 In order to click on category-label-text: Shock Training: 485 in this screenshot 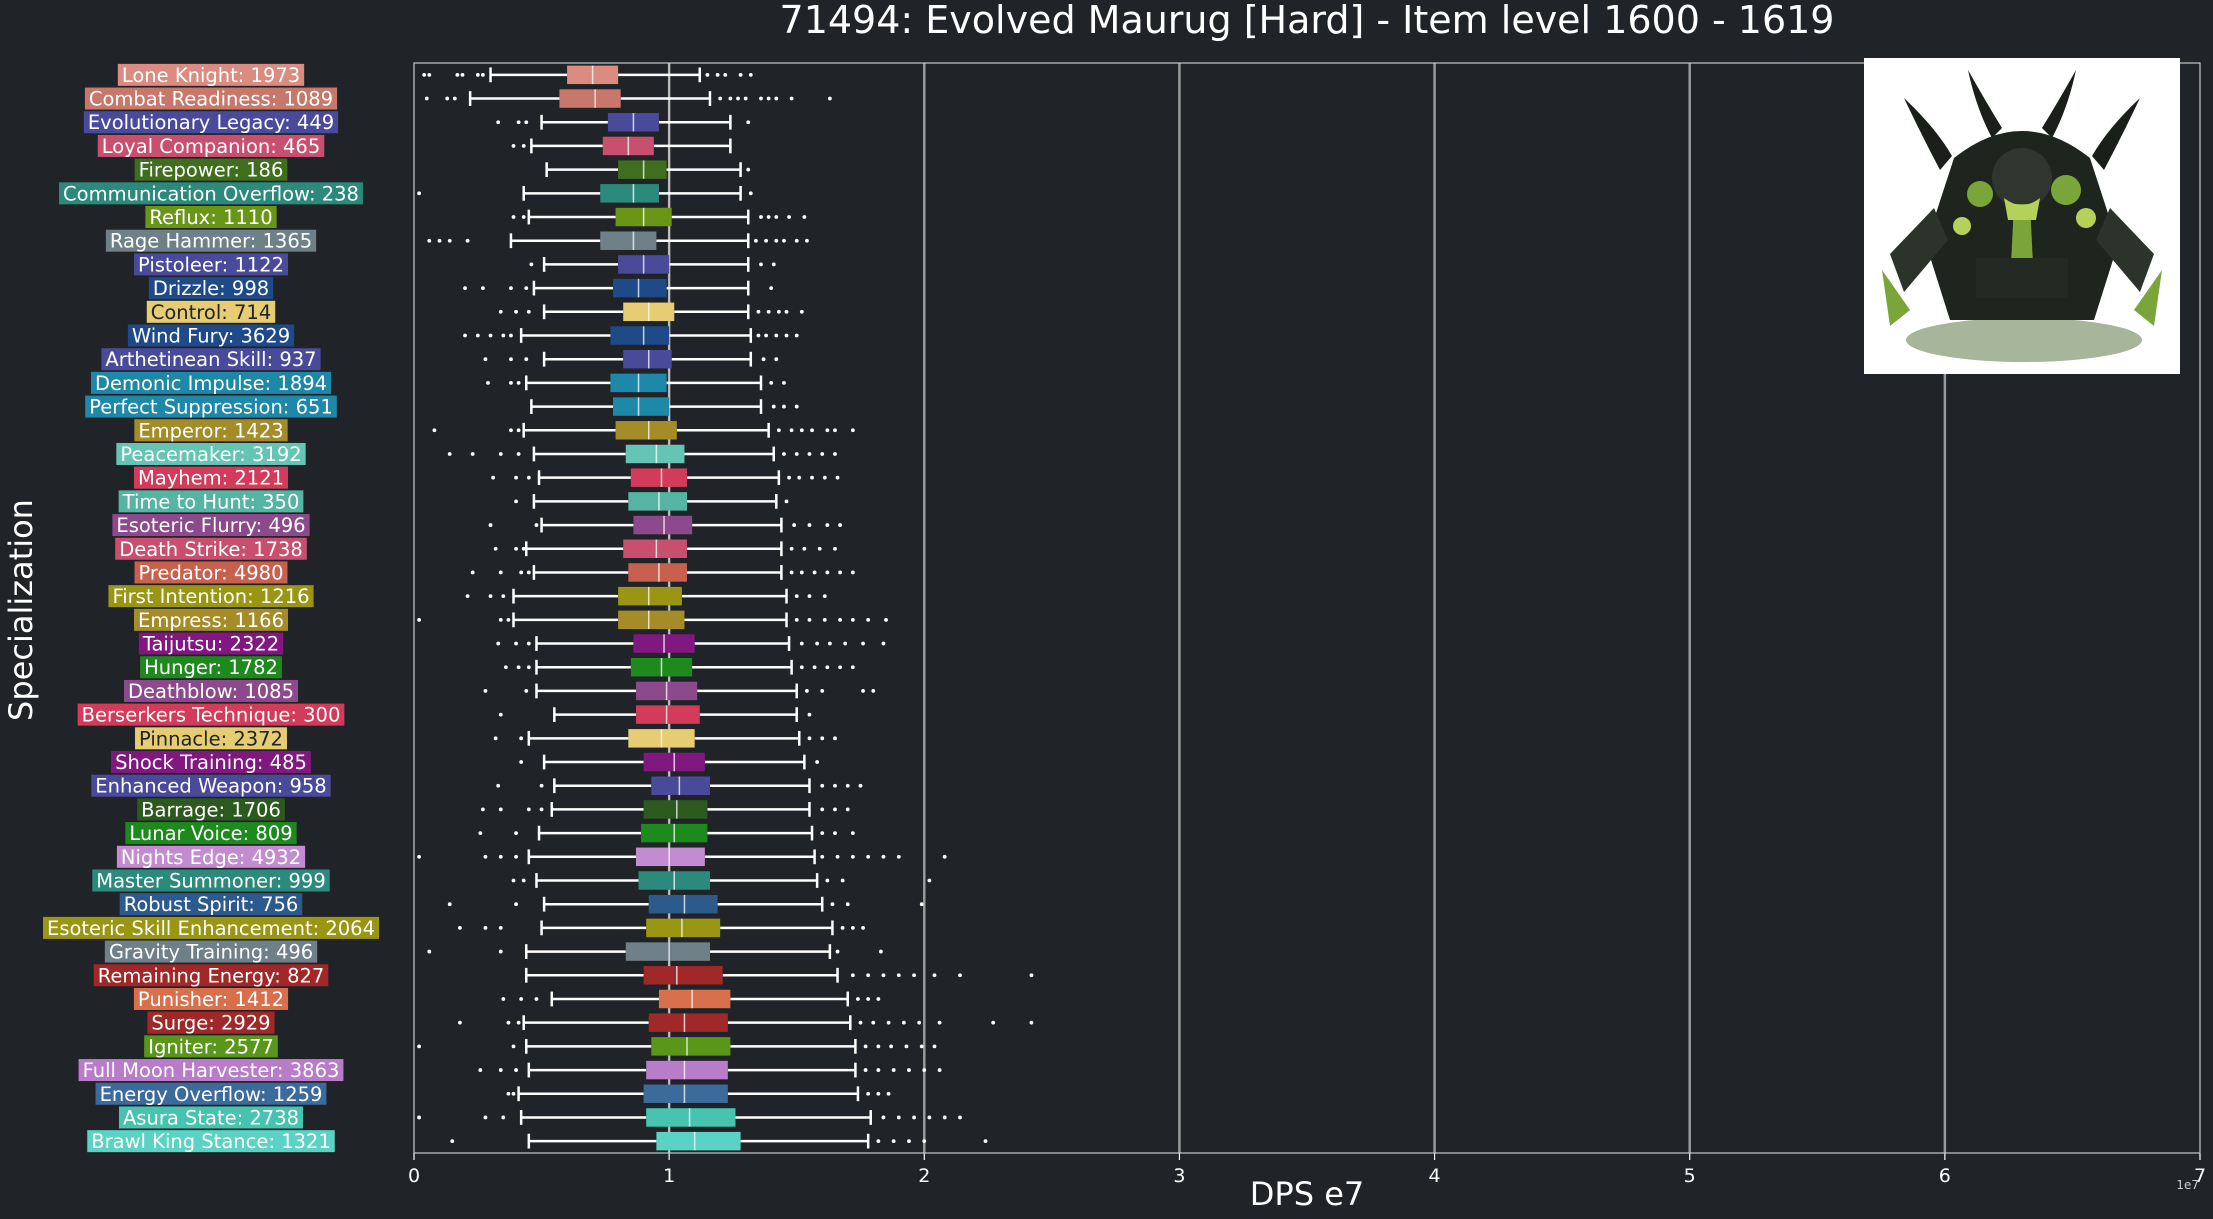, I will do `click(211, 762)`.